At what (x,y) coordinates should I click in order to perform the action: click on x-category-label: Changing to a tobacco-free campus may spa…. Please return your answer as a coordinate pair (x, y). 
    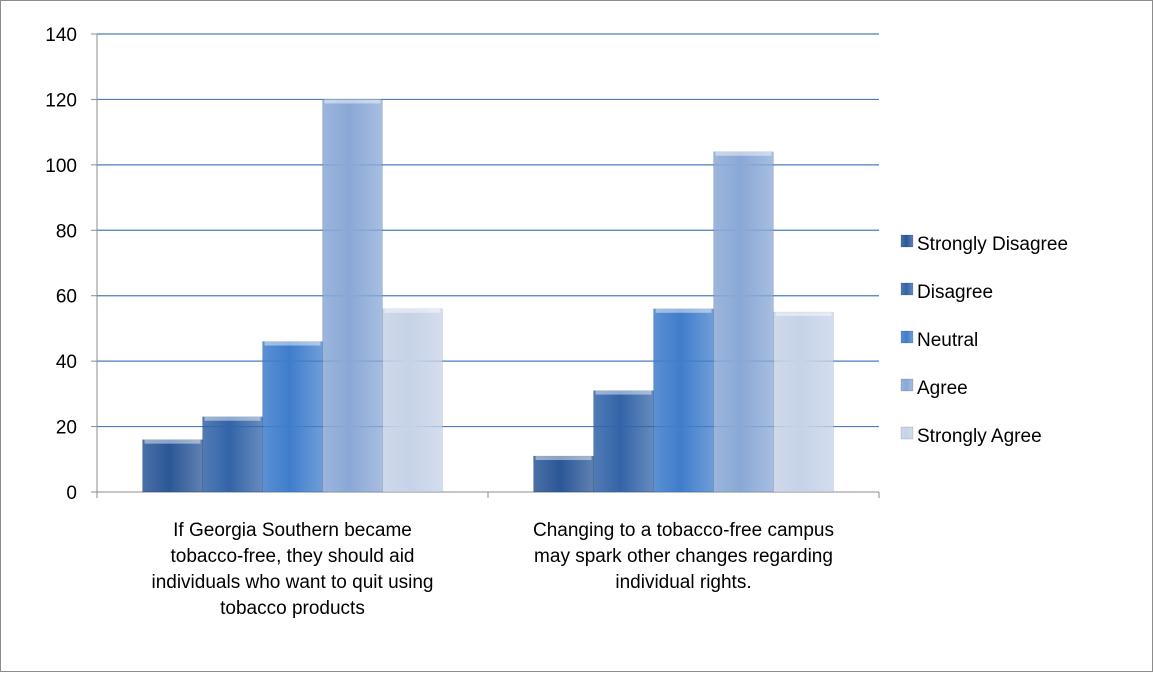
    Looking at the image, I should click on (683, 556).